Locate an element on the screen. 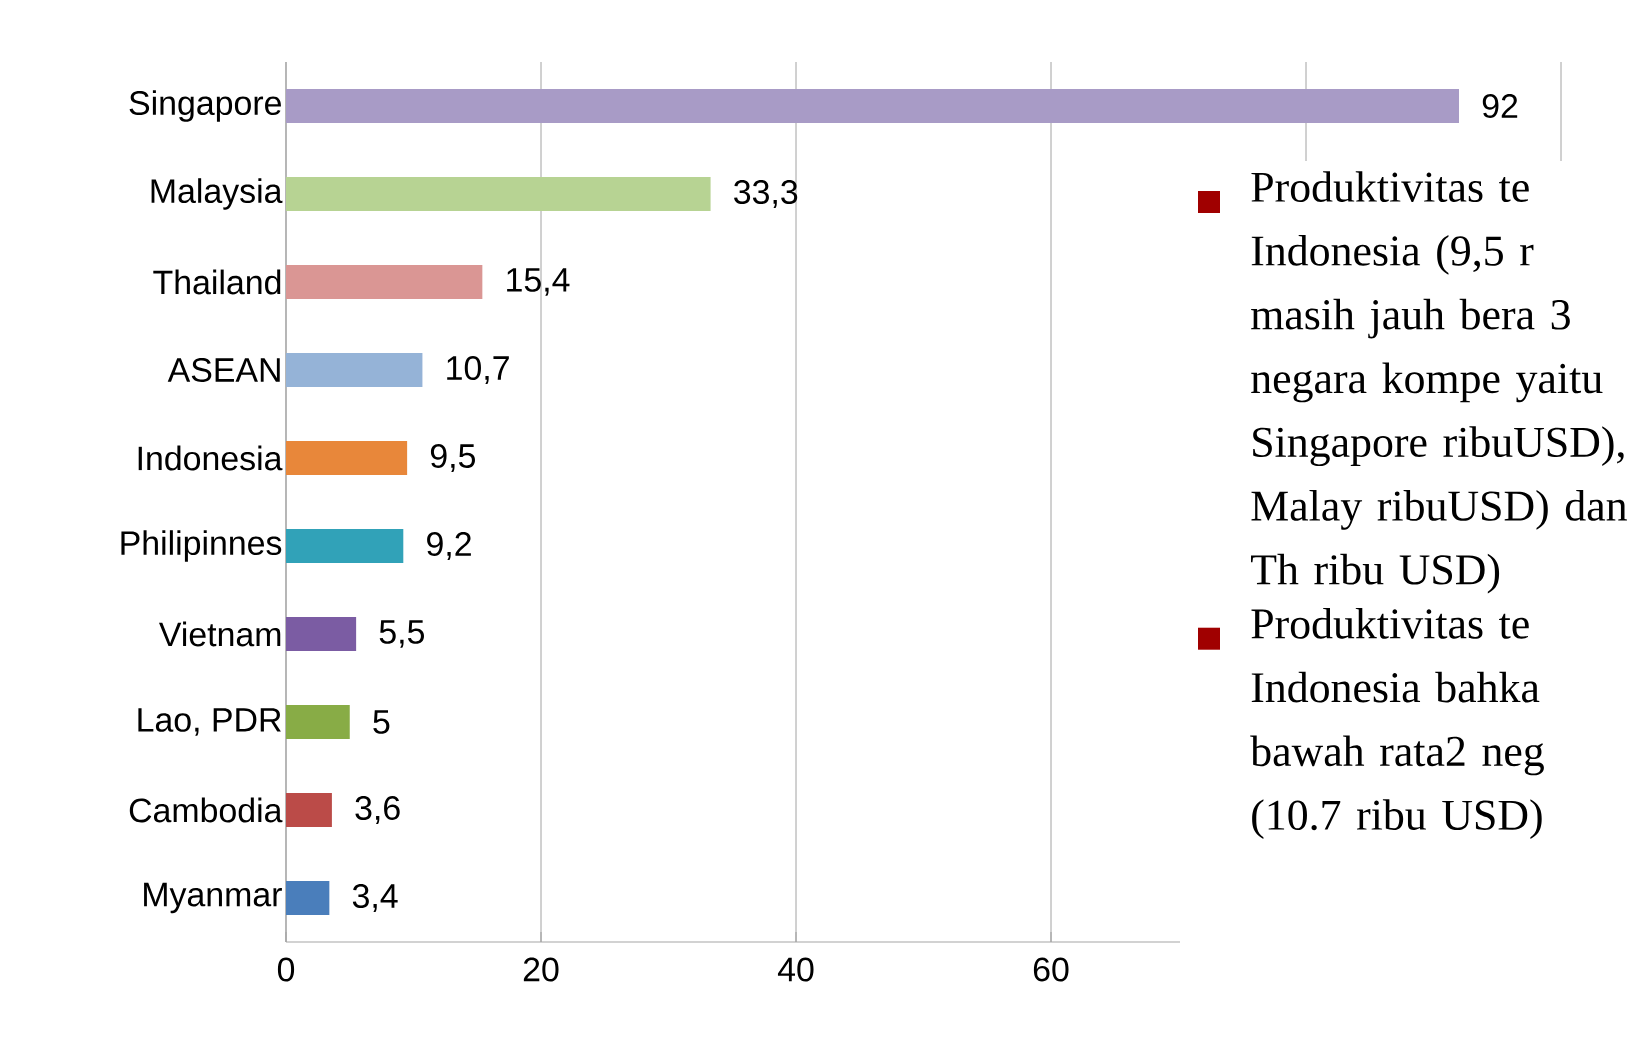 This screenshot has height=1061, width=1632. data-label: 92 is located at coordinates (1500, 106).